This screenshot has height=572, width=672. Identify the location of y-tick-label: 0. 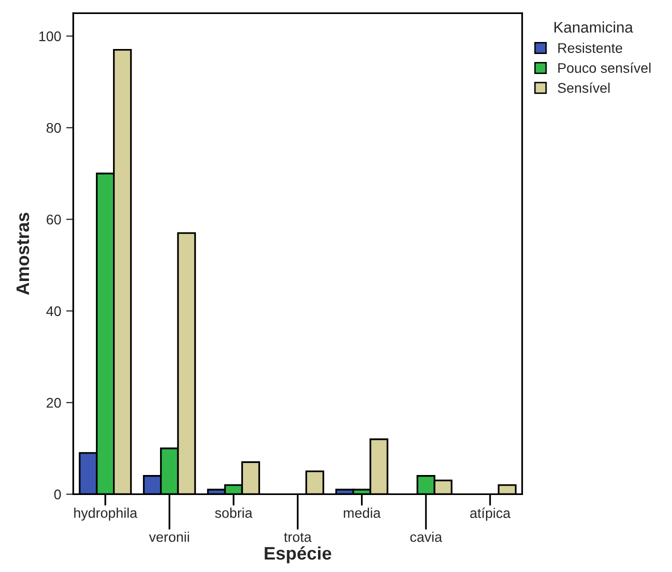
(57, 495).